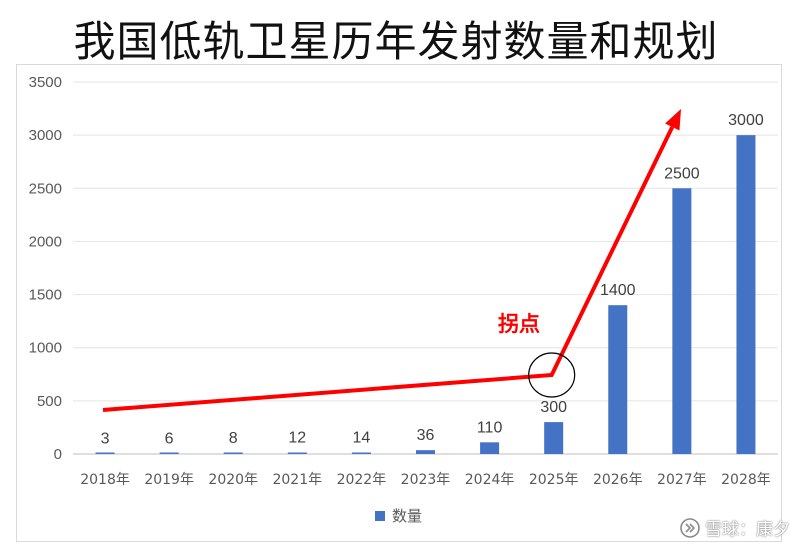  Describe the element at coordinates (380, 516) in the screenshot. I see `legend-swatch` at that location.